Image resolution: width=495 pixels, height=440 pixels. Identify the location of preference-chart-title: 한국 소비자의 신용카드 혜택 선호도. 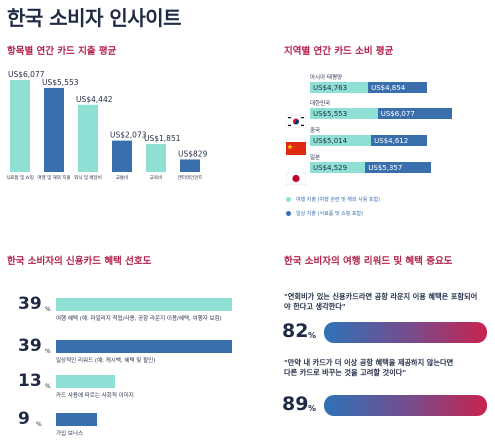
(79, 261).